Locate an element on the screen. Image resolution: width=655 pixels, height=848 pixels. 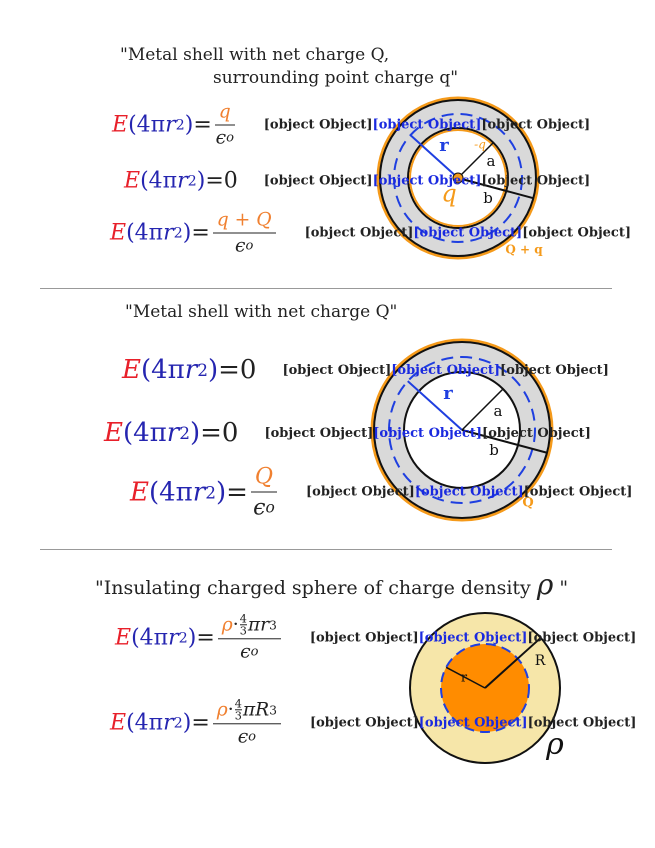
radius-R is located at coordinates (513, 663).